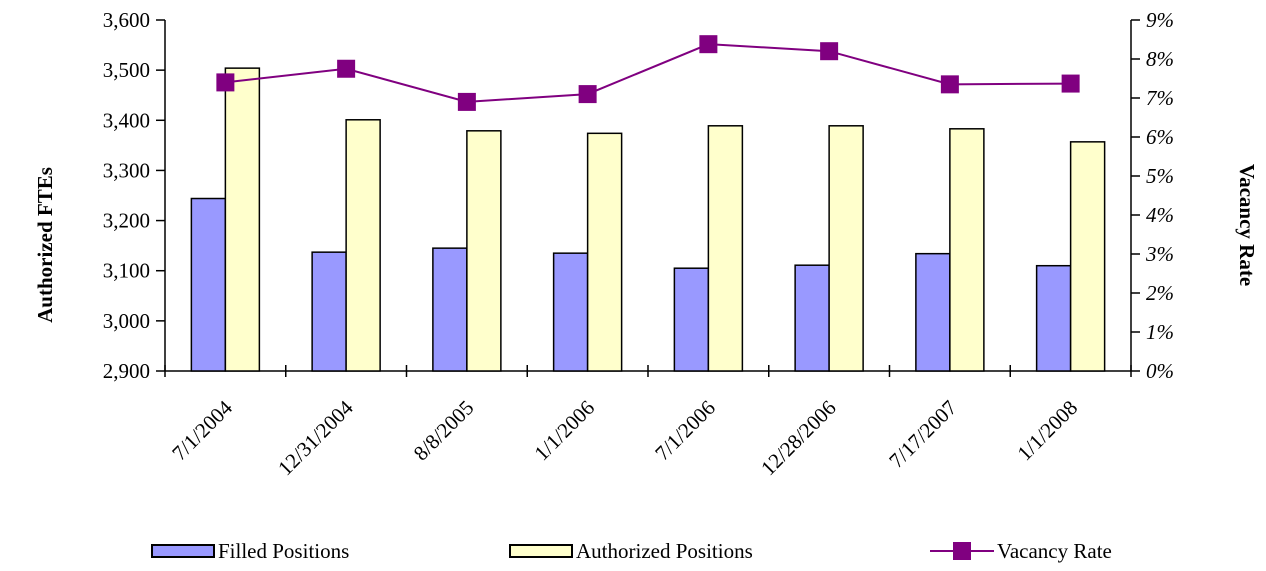  What do you see at coordinates (126, 221) in the screenshot?
I see `y-tick-label-left: 3,200` at bounding box center [126, 221].